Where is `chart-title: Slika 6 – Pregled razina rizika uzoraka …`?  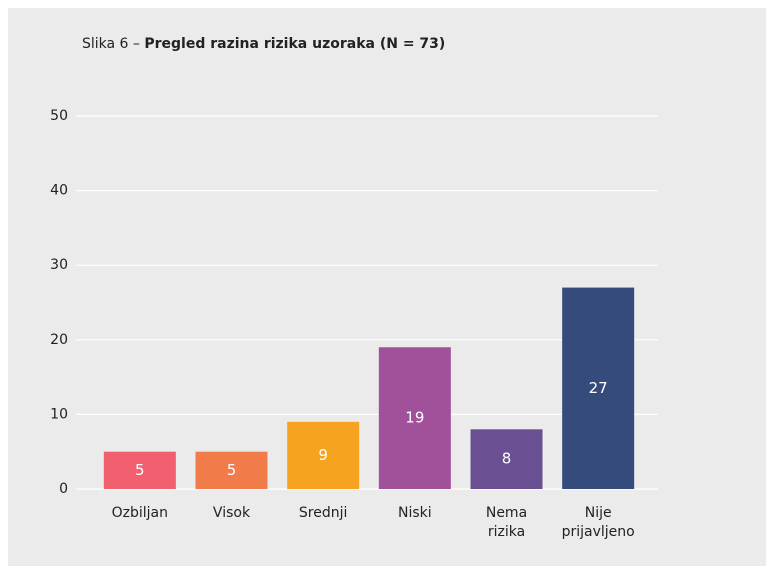
chart-title: Slika 6 – Pregled razina rizika uzoraka … is located at coordinates (263, 44).